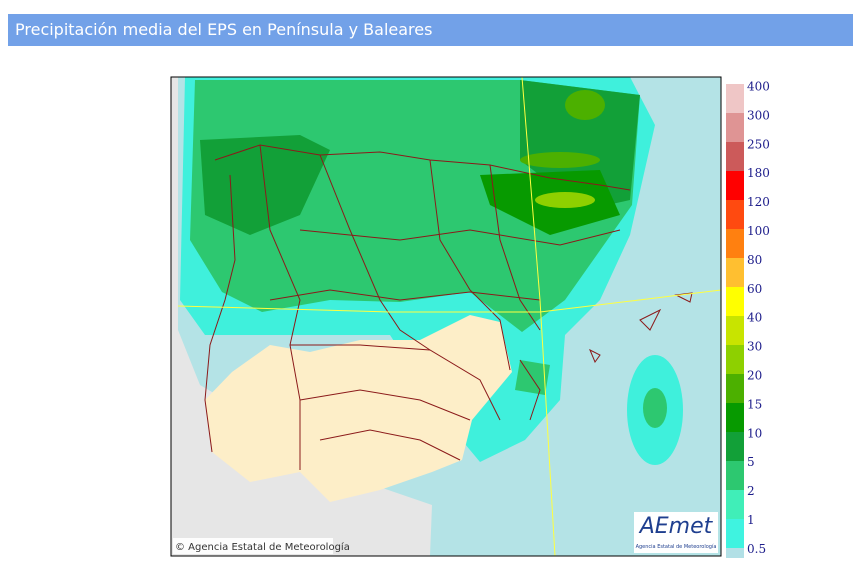 This screenshot has height=573, width=854. What do you see at coordinates (754, 347) in the screenshot?
I see `legend-label: 30` at bounding box center [754, 347].